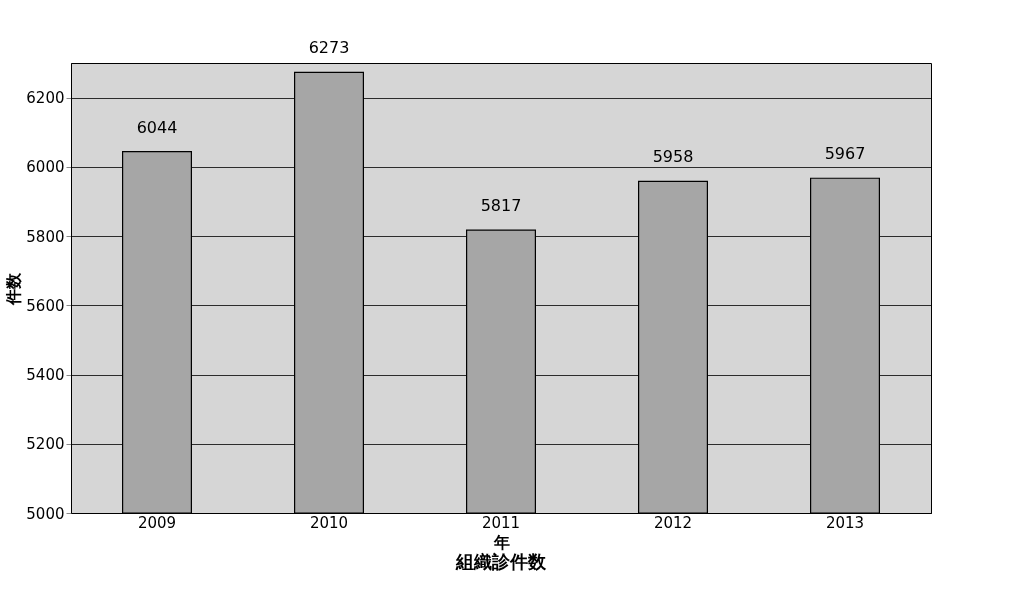  What do you see at coordinates (845, 154) in the screenshot?
I see `data-label: 5967` at bounding box center [845, 154].